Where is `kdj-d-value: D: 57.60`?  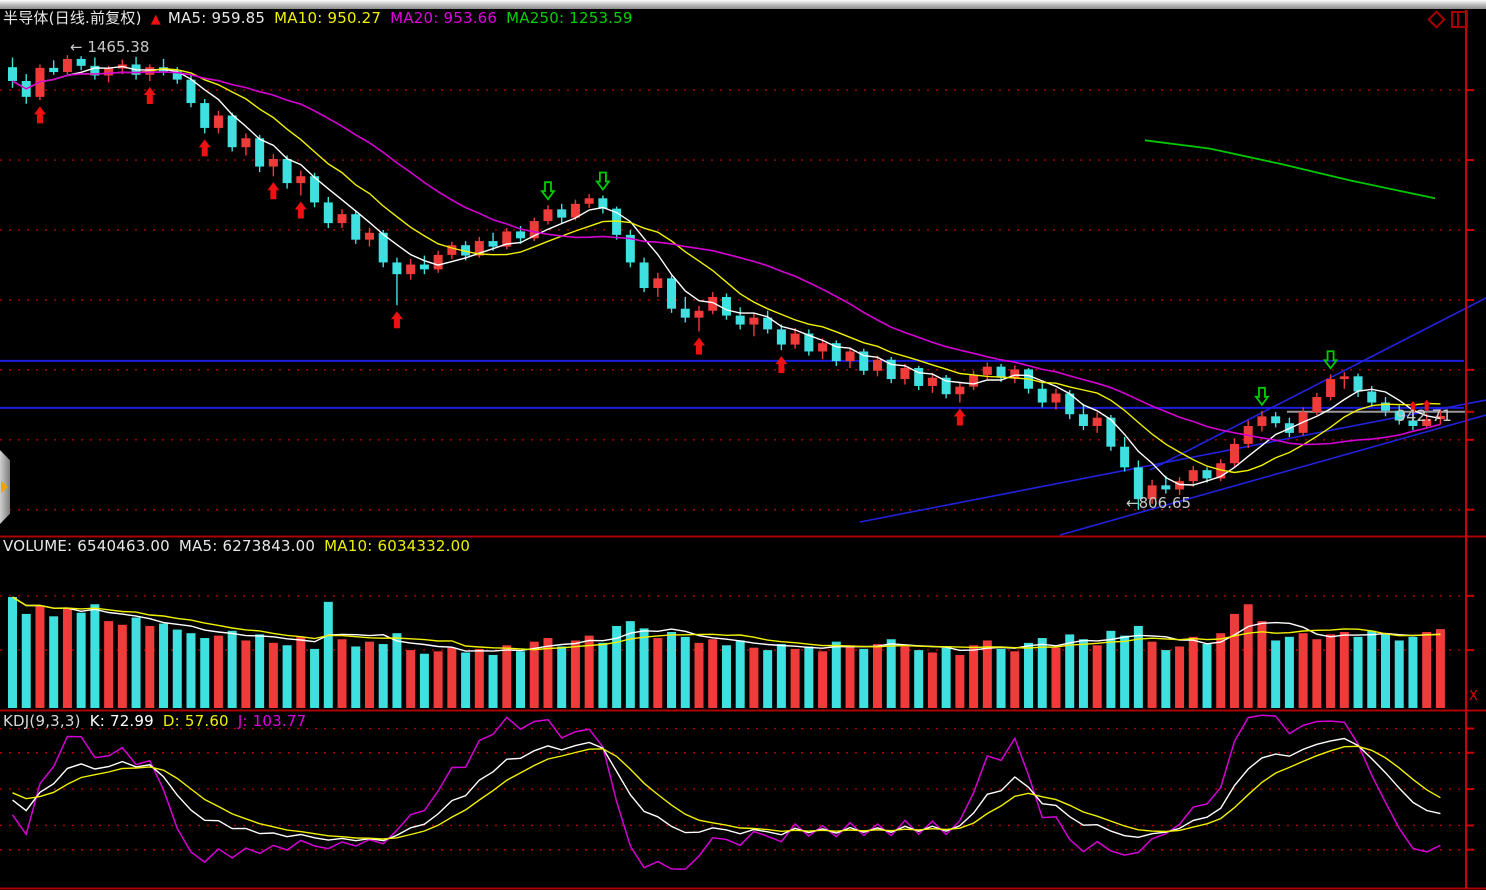
kdj-d-value: D: 57.60 is located at coordinates (195, 721).